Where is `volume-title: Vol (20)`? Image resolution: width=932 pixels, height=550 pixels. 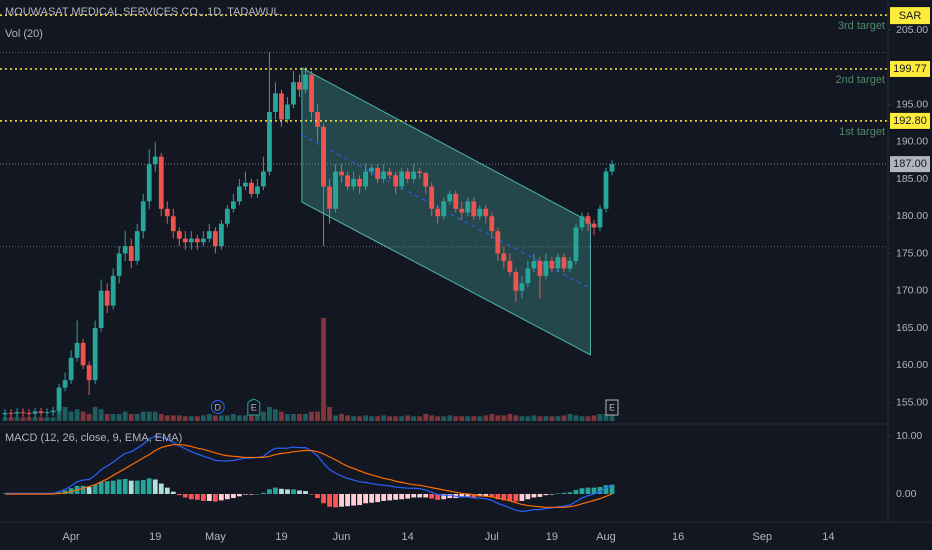 volume-title: Vol (20) is located at coordinates (24, 34).